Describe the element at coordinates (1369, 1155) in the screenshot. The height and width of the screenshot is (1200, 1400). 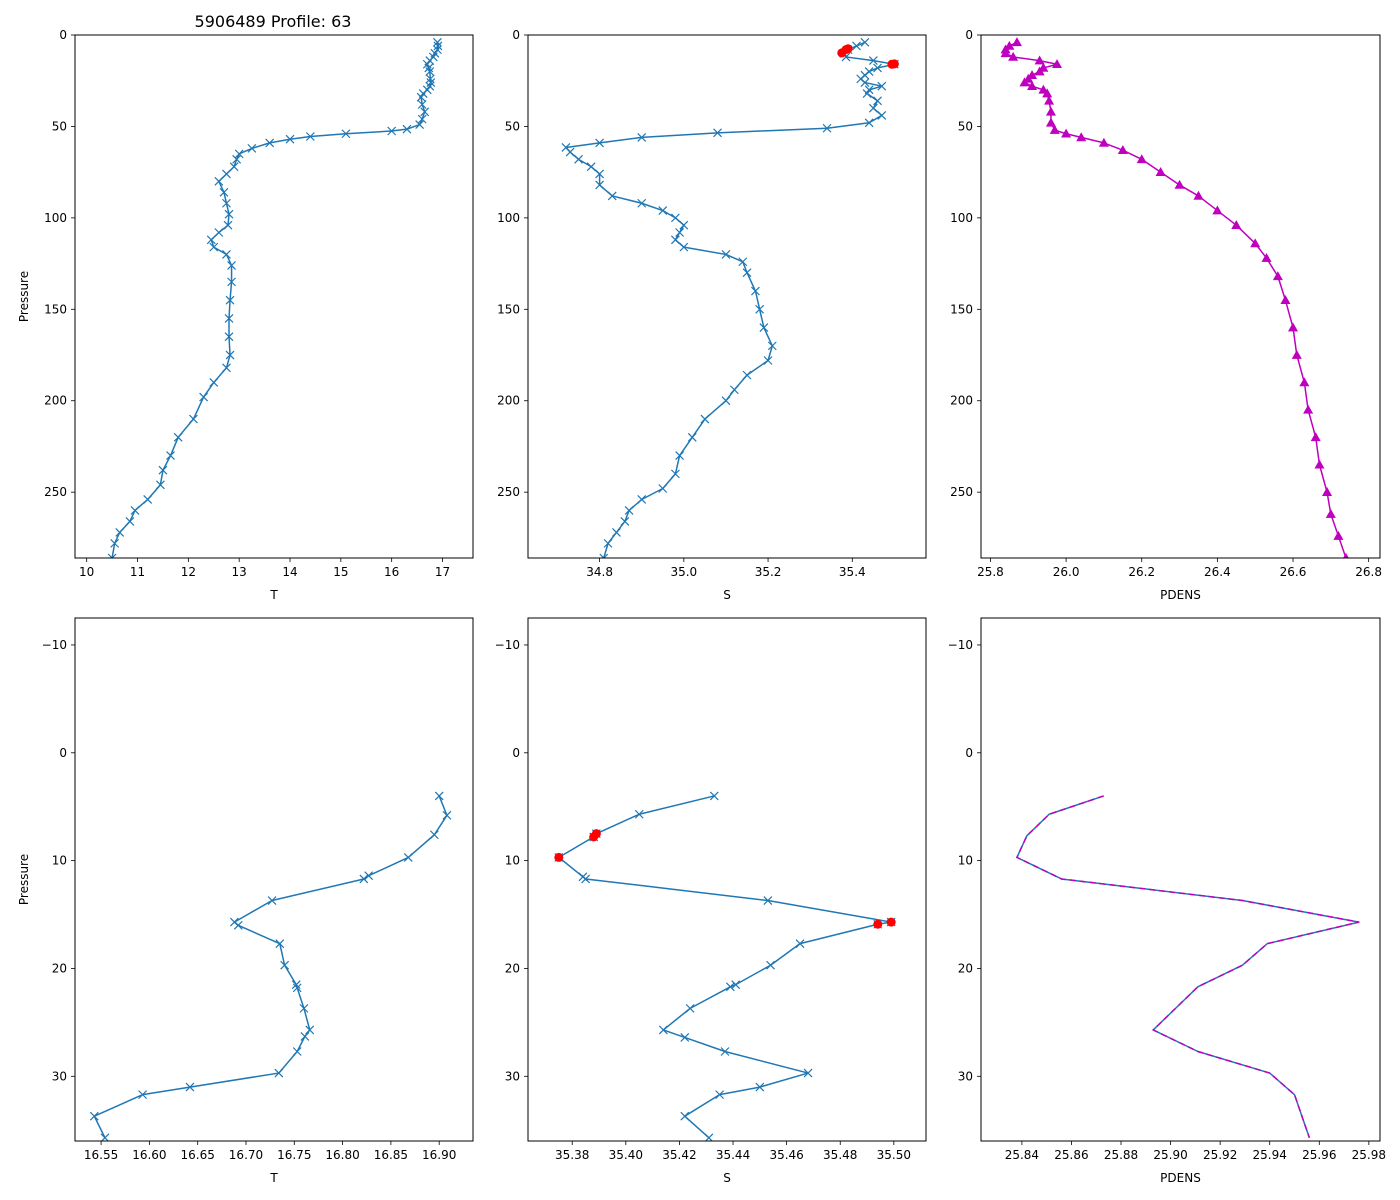
I see `x-tick-label: 25.98` at that location.